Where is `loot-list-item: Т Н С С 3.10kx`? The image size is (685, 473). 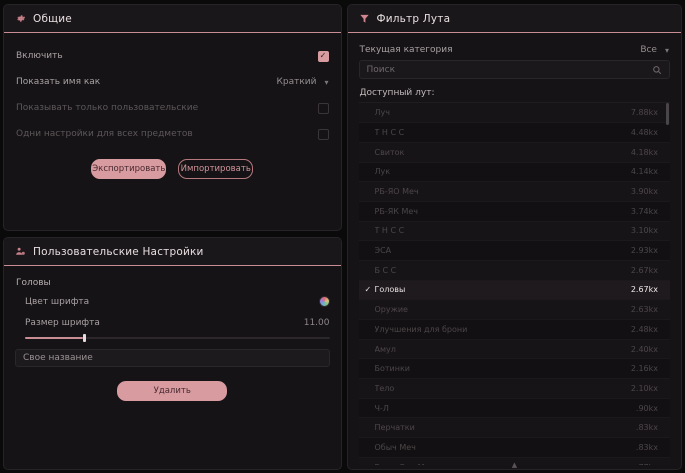 loot-list-item: Т Н С С 3.10kx is located at coordinates (514, 231).